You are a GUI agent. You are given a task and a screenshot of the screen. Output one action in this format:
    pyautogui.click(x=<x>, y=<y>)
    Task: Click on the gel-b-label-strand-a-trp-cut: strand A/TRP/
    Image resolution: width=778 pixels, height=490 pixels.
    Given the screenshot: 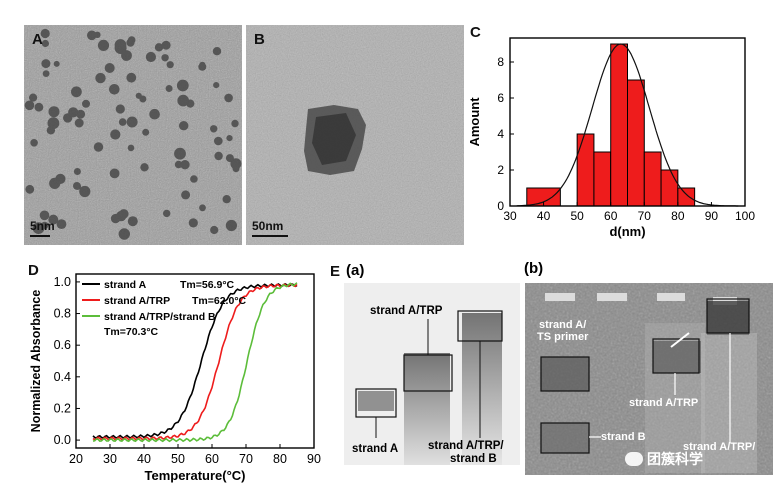 What is the action you would take?
    pyautogui.click(x=719, y=447)
    